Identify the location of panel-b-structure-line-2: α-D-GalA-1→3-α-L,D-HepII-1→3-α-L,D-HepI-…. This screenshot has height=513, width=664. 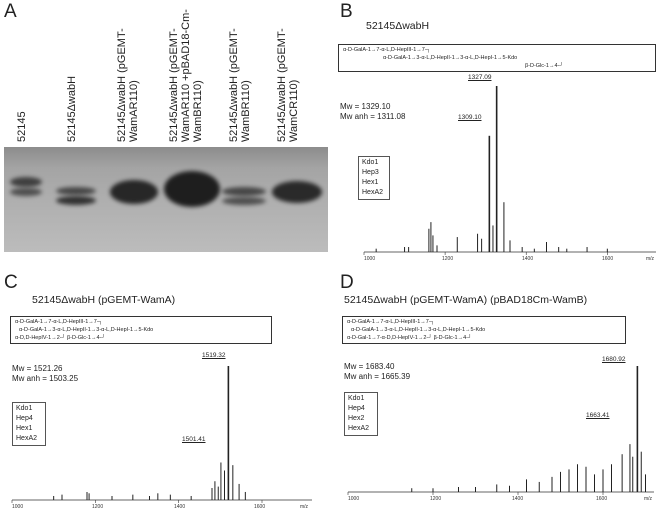
(450, 58).